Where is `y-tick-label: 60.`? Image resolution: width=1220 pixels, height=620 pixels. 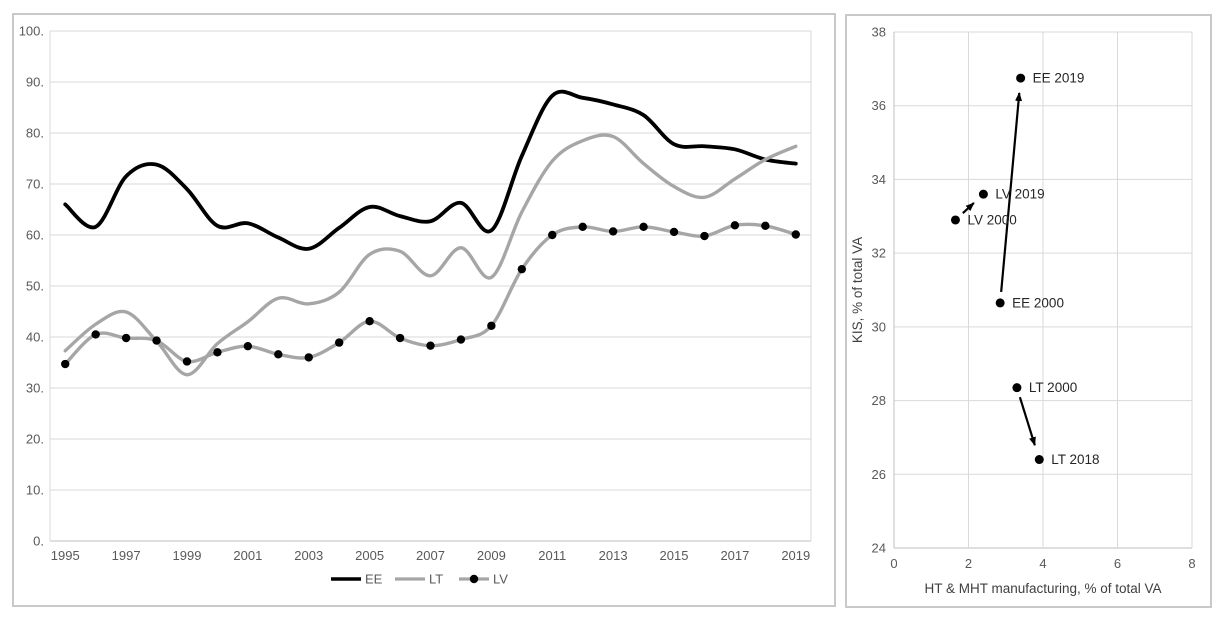
y-tick-label: 60. is located at coordinates (35, 235).